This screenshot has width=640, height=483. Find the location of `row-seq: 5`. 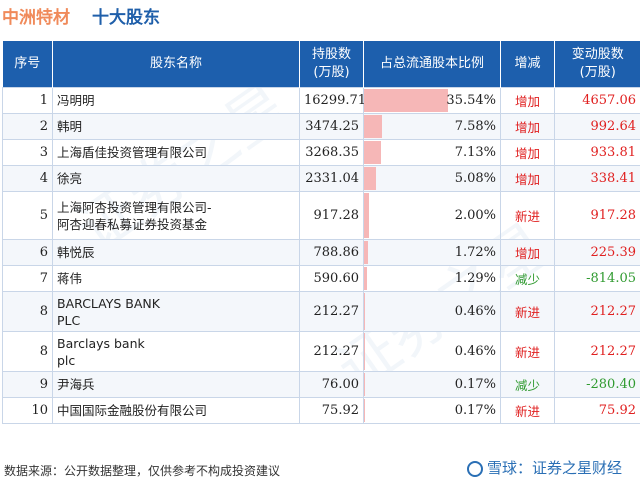

row-seq: 5 is located at coordinates (27, 215).